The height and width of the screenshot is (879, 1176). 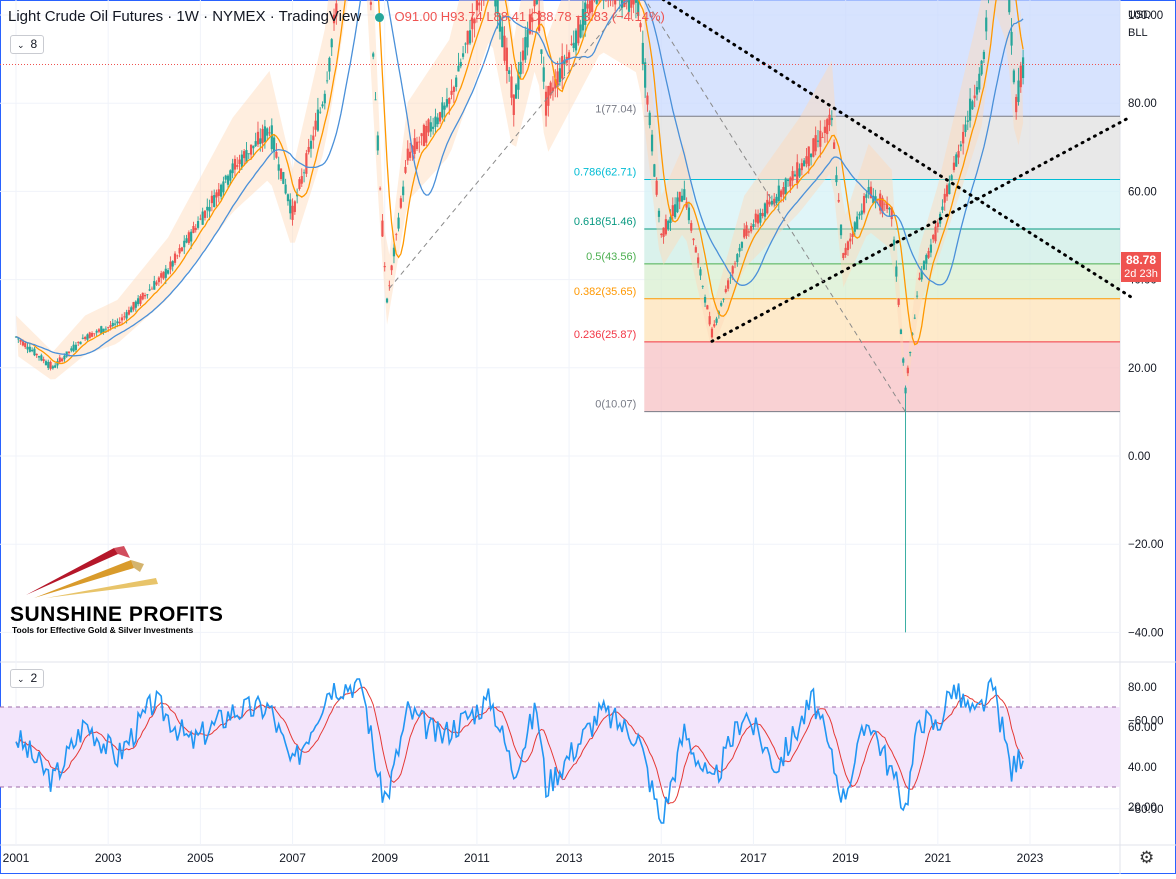 What do you see at coordinates (34, 44) in the screenshot?
I see `indicators-count: 8` at bounding box center [34, 44].